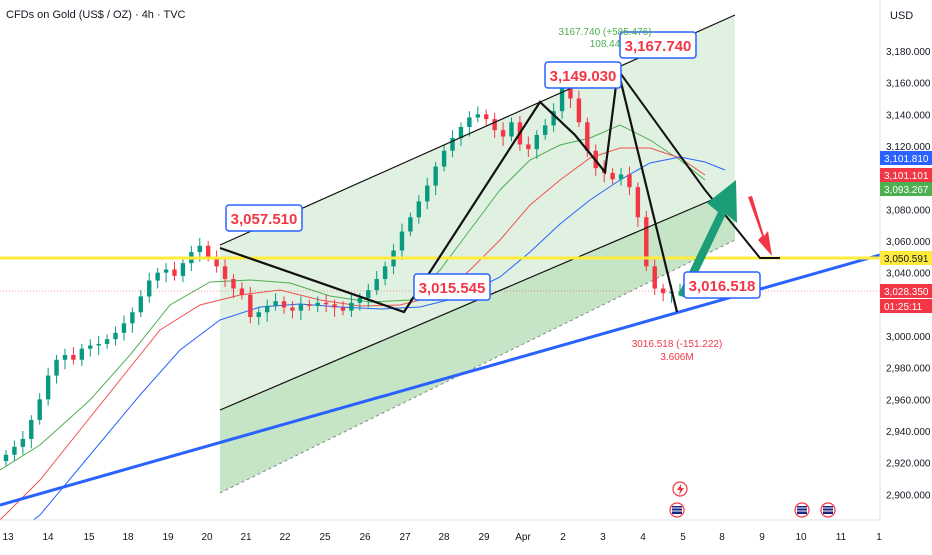 The width and height of the screenshot is (932, 555). What do you see at coordinates (441, 531) in the screenshot?
I see `time-axis: 13 14 15 18 19 20 21 22 25 26 27 28 29 Apr 2 3 4 5 8 9 10 11 1` at bounding box center [441, 531].